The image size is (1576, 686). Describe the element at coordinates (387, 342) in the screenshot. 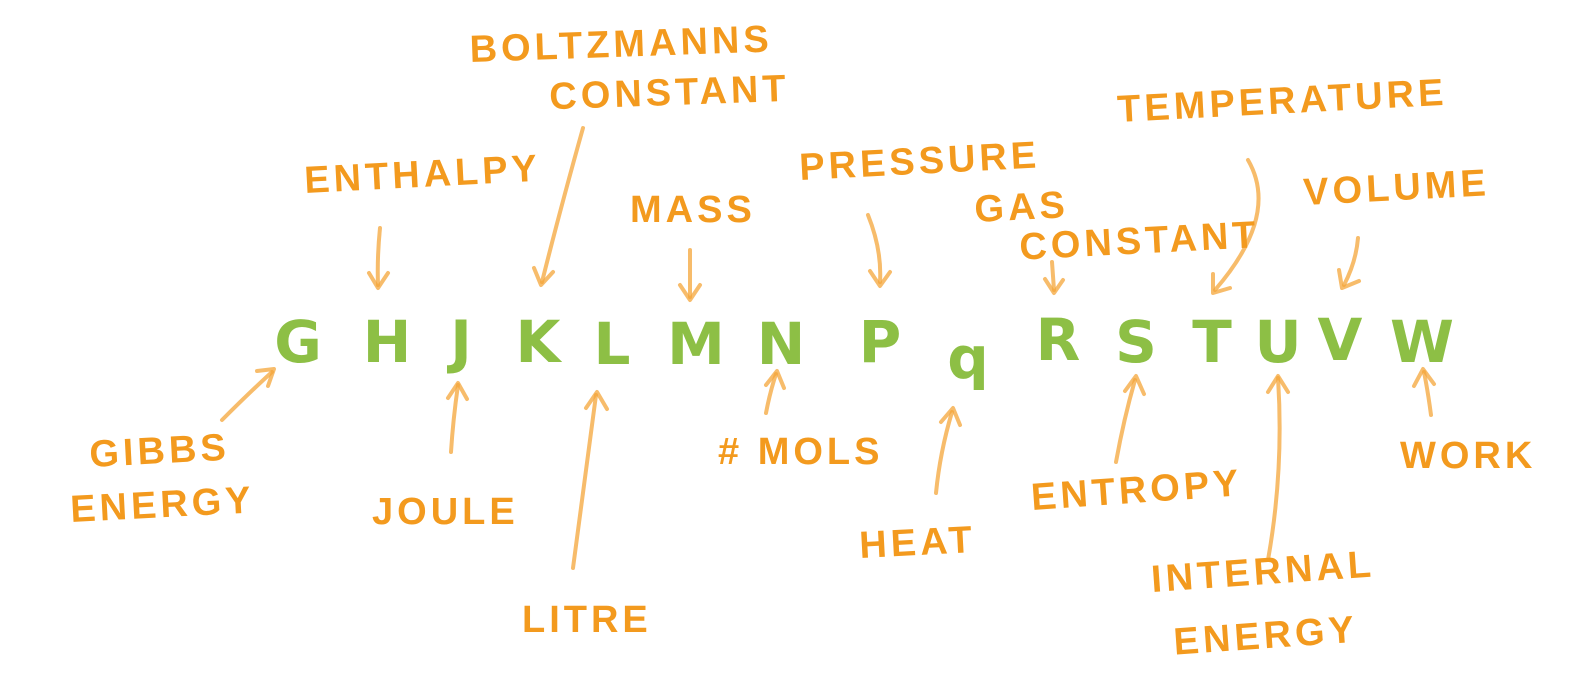

I see `letter-h: H` at that location.